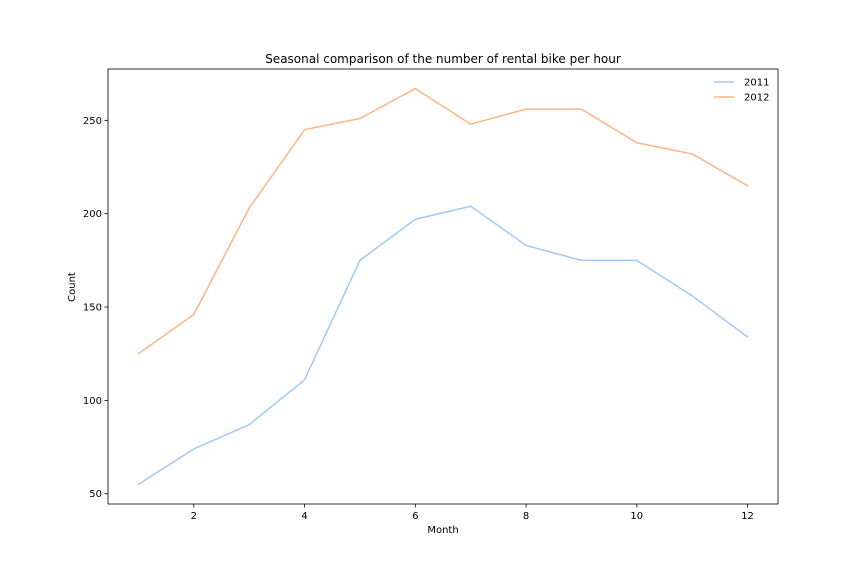  What do you see at coordinates (747, 516) in the screenshot?
I see `x-tick-label: 12` at bounding box center [747, 516].